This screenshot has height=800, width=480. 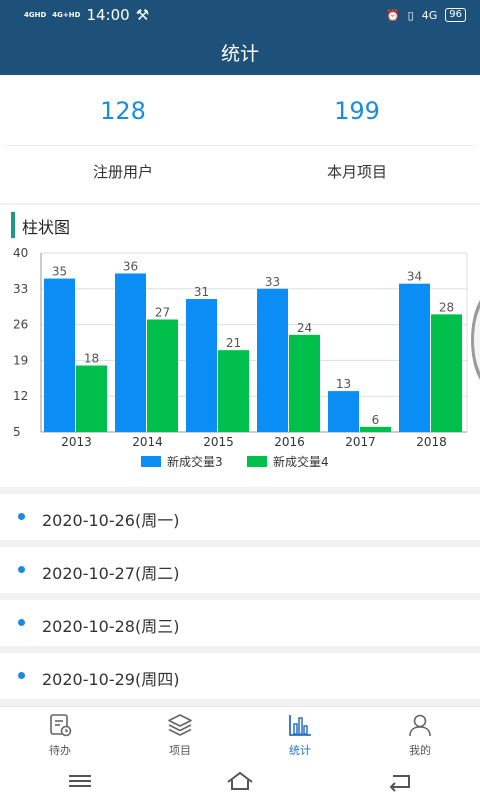 I want to click on bottom-tab-bar: 待办 项目 统计 我的, so click(x=240, y=733).